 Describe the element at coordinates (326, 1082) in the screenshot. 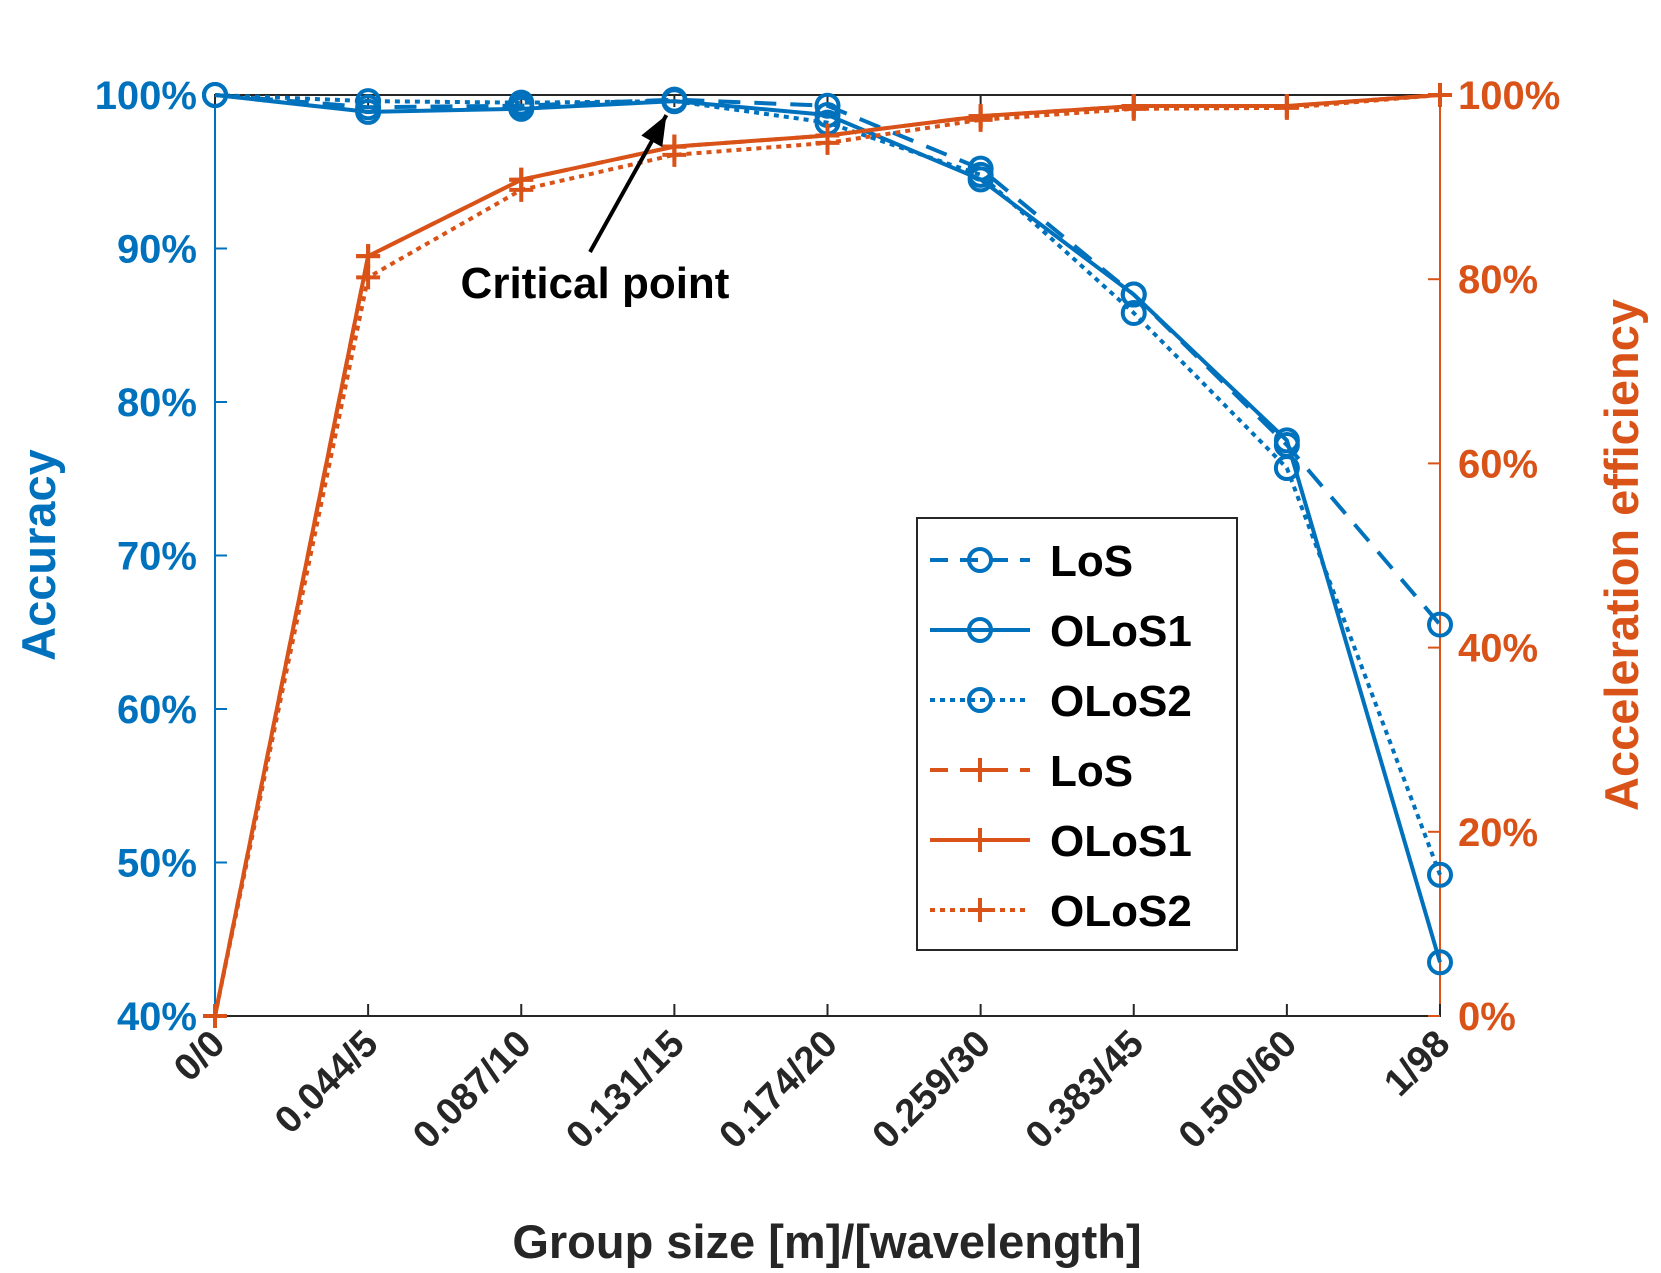

I see `x-tick-label: 0.044/5` at that location.